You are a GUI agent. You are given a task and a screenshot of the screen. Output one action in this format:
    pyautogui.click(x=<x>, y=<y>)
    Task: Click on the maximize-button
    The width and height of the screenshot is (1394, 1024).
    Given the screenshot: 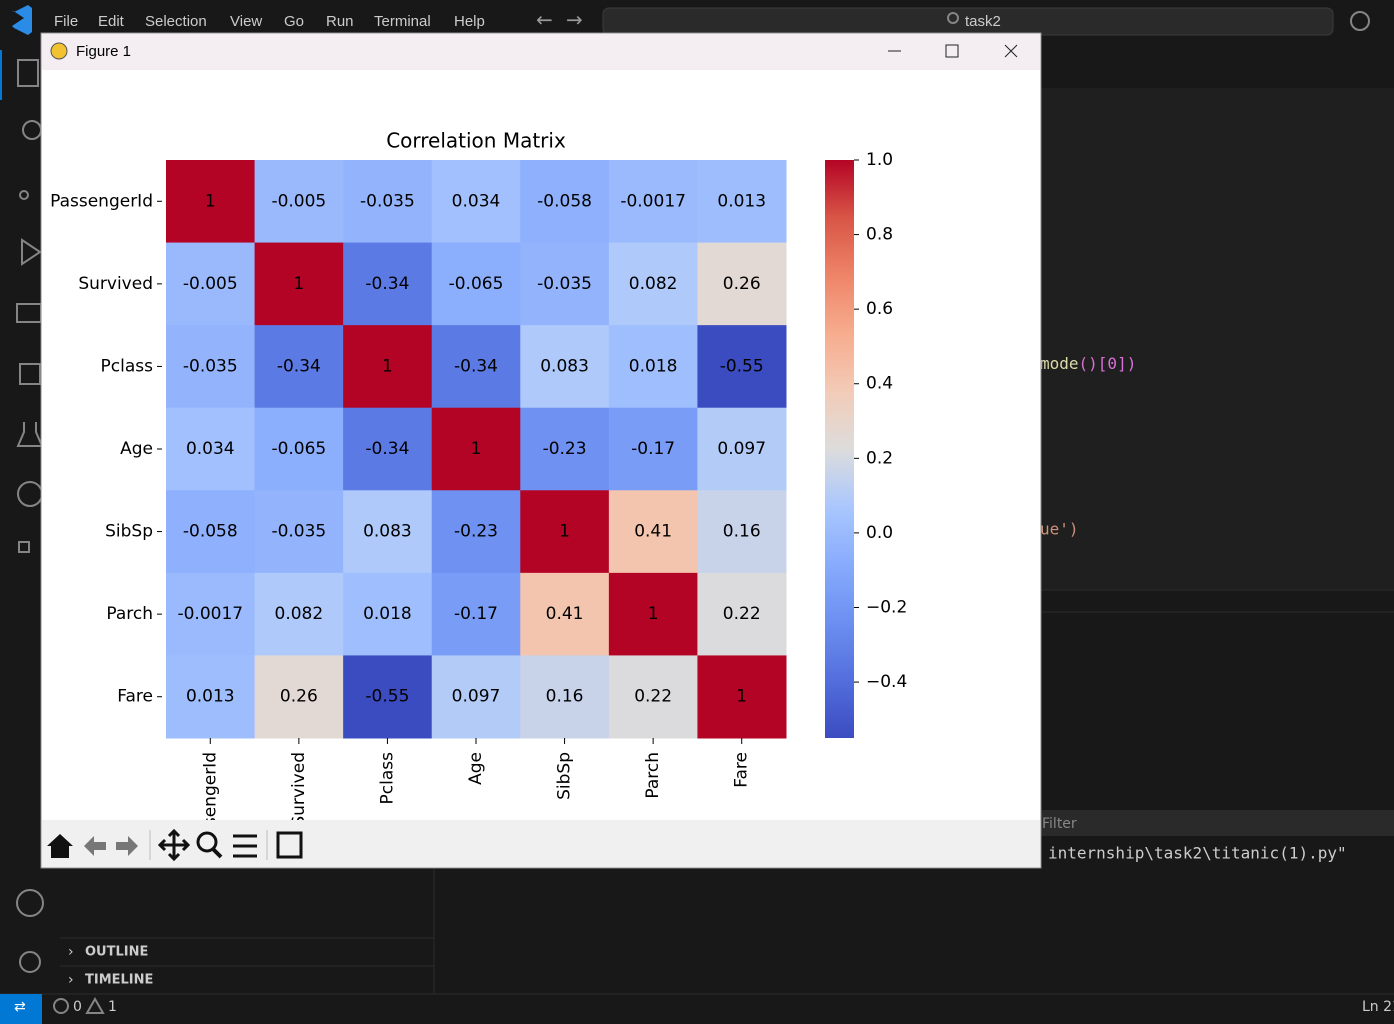 What is the action you would take?
    pyautogui.click(x=952, y=51)
    